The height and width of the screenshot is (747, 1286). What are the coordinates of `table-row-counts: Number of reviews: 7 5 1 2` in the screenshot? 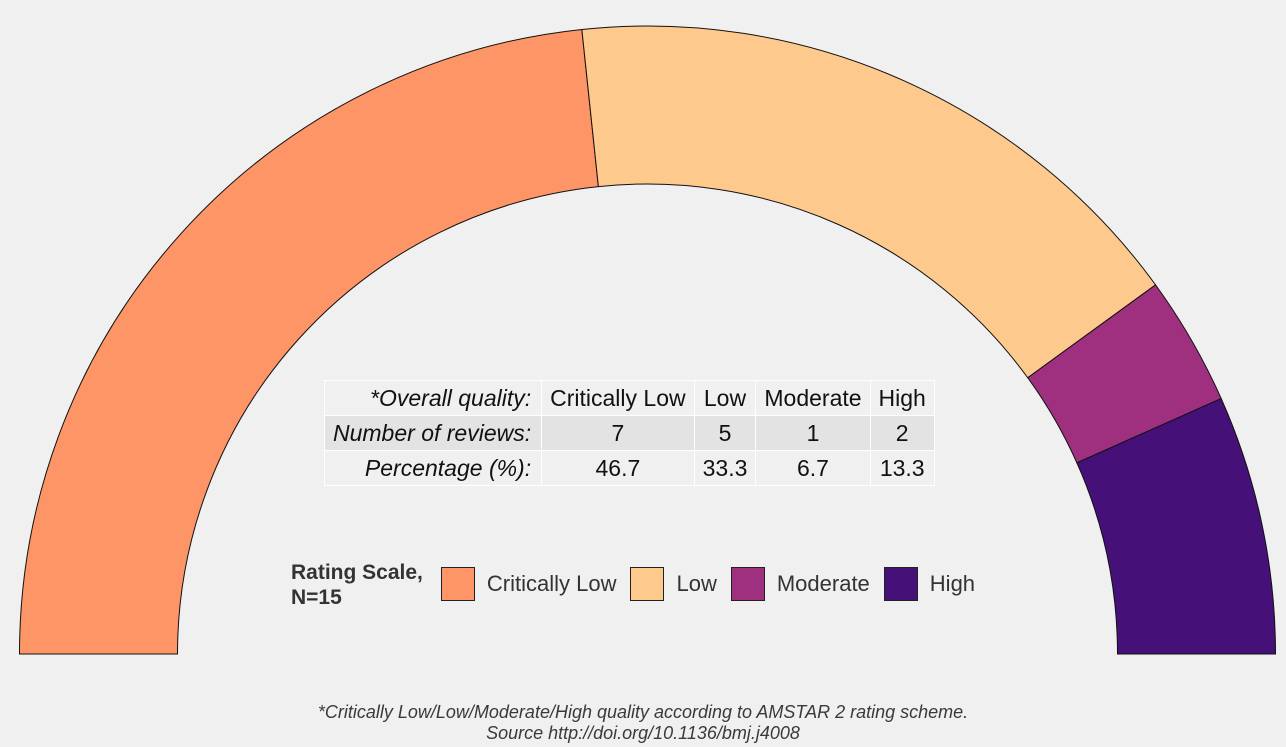 It's located at (629, 433).